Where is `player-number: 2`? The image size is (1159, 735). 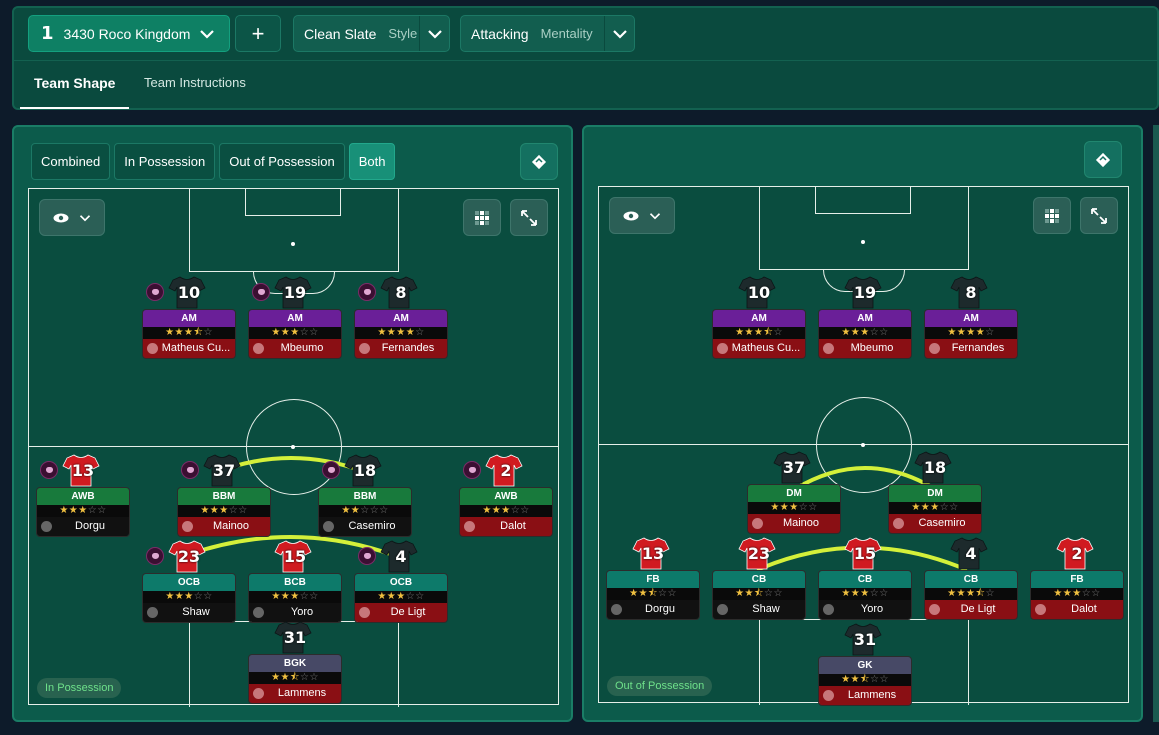 player-number: 2 is located at coordinates (1077, 553).